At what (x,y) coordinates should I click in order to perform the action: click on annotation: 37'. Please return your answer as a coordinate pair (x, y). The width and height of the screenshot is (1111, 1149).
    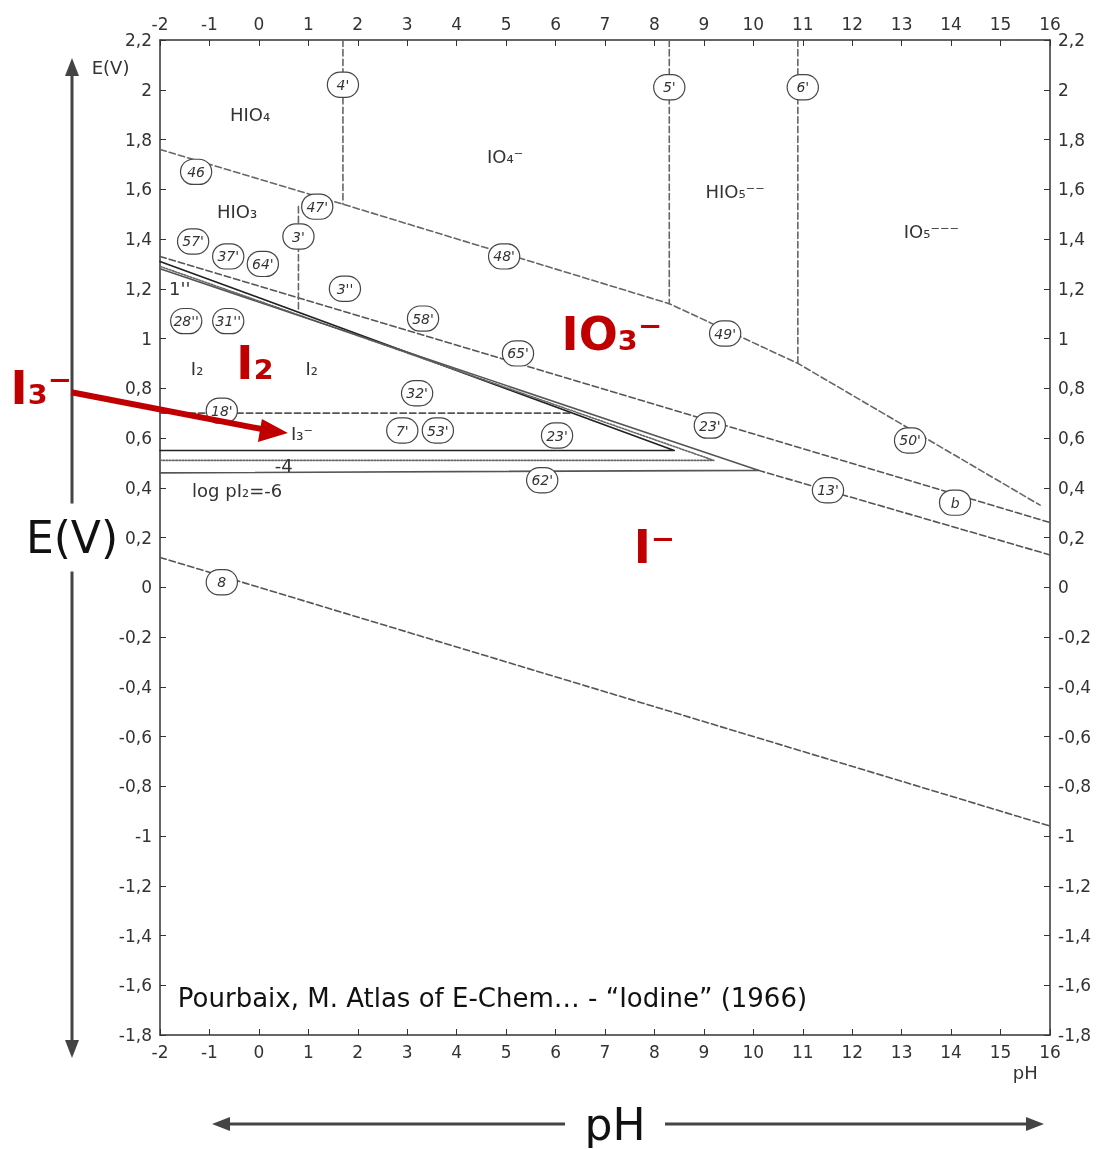
    Looking at the image, I should click on (228, 256).